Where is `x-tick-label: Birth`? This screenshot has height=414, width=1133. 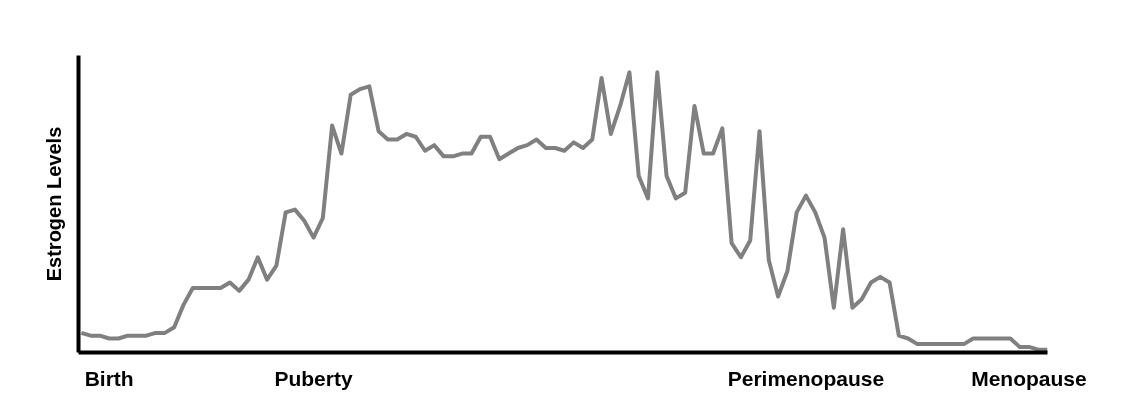
x-tick-label: Birth is located at coordinates (109, 378).